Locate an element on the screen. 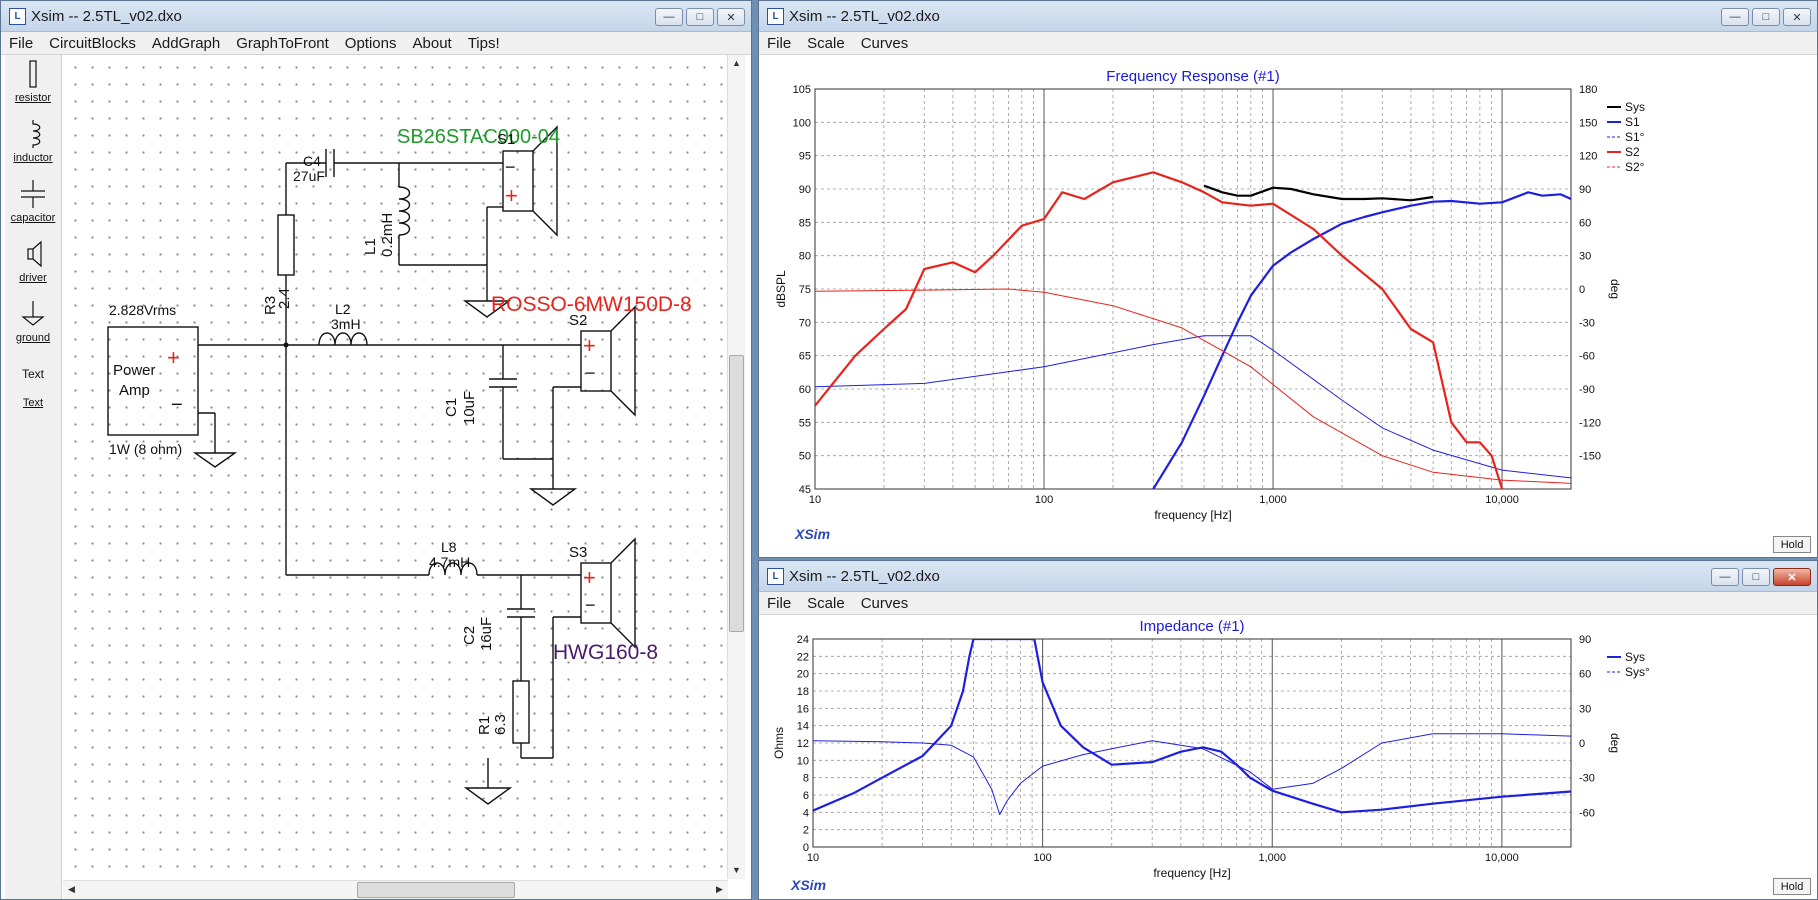 Image resolution: width=1818 pixels, height=900 pixels. x-tick-label: 10,000 is located at coordinates (1502, 858).